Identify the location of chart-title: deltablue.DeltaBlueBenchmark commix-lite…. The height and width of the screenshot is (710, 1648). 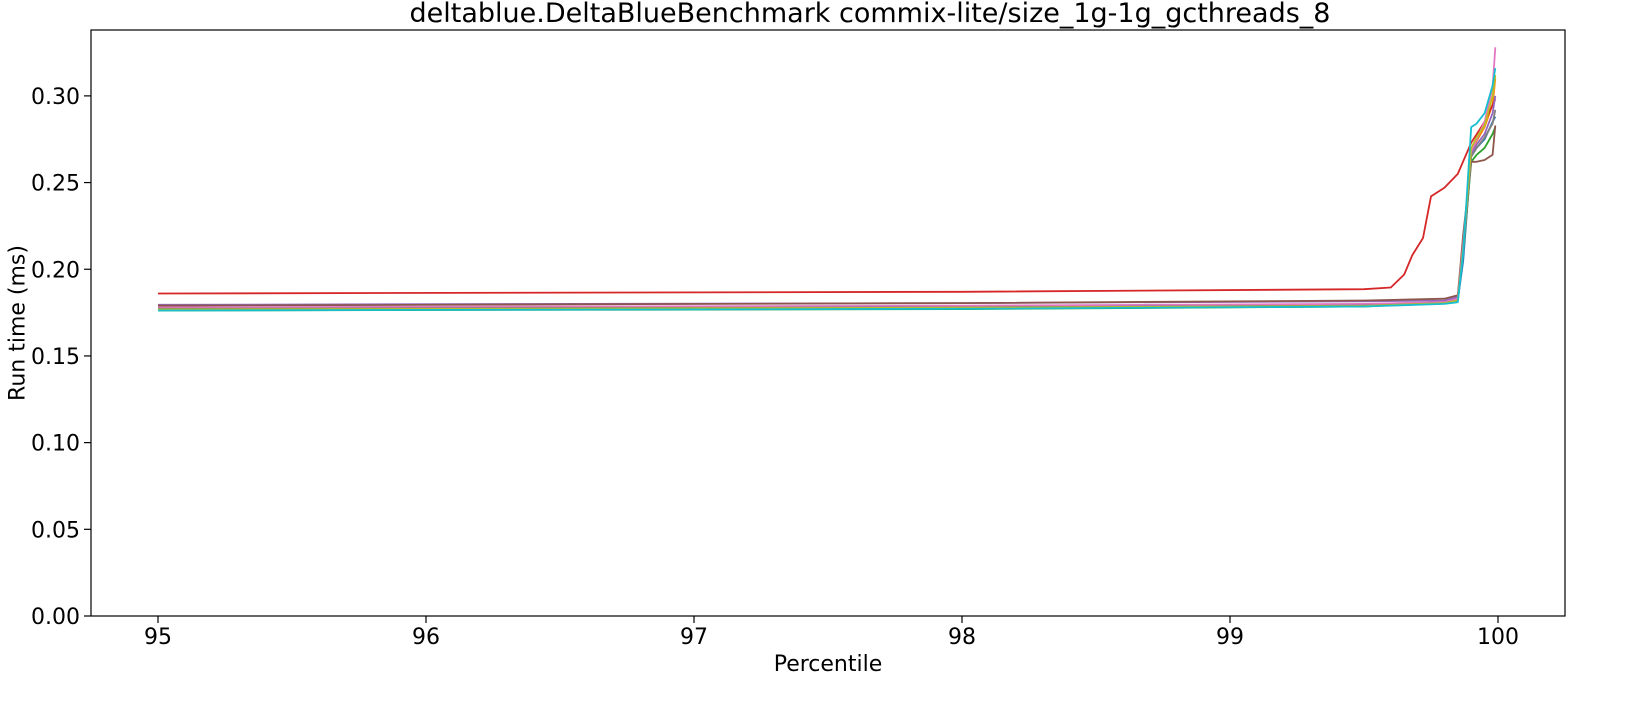
(870, 14).